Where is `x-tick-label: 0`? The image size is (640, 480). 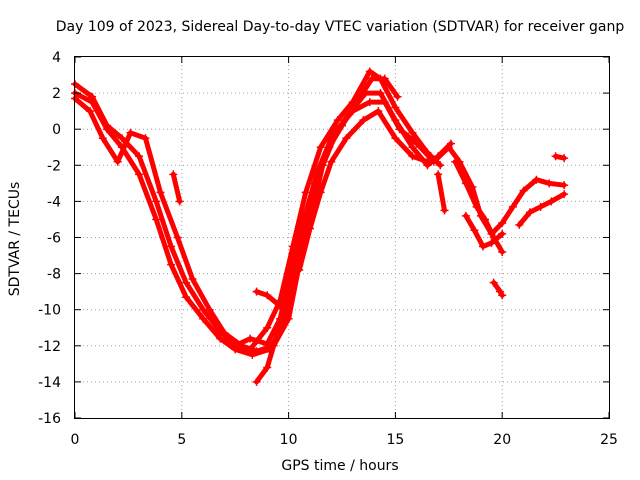 x-tick-label: 0 is located at coordinates (75, 440).